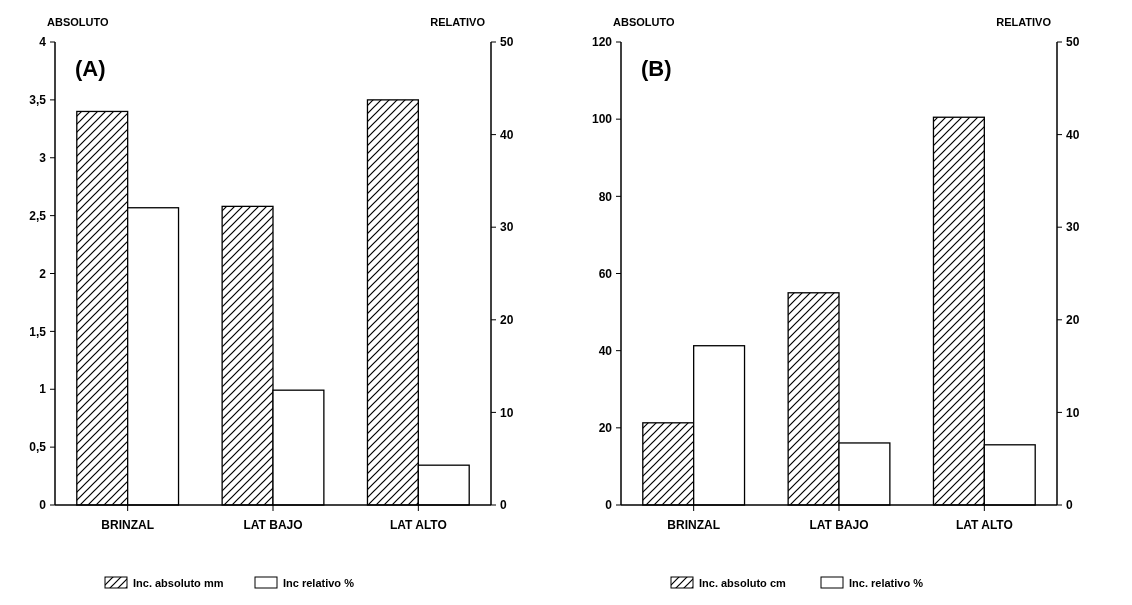  I want to click on legend-label: Inc. relativo %, so click(886, 583).